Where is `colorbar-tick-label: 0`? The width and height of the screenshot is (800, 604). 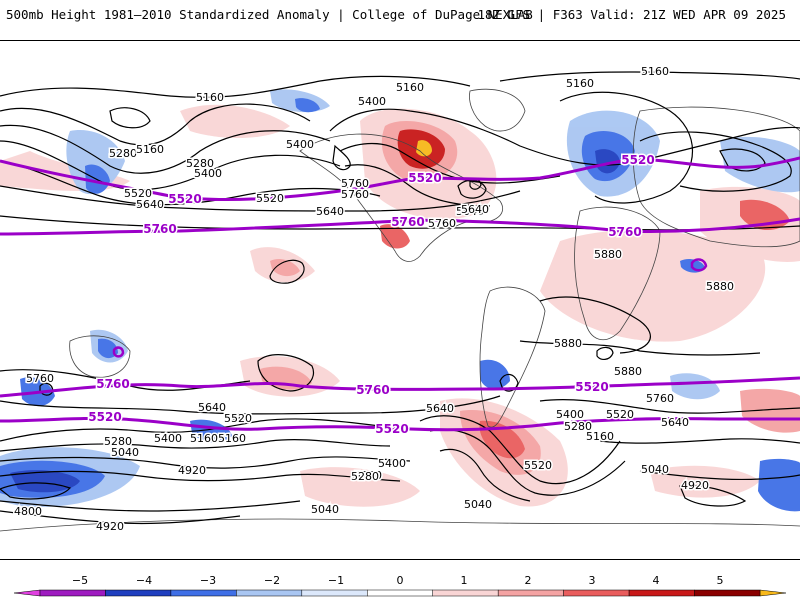 colorbar-tick-label: 0 is located at coordinates (400, 580).